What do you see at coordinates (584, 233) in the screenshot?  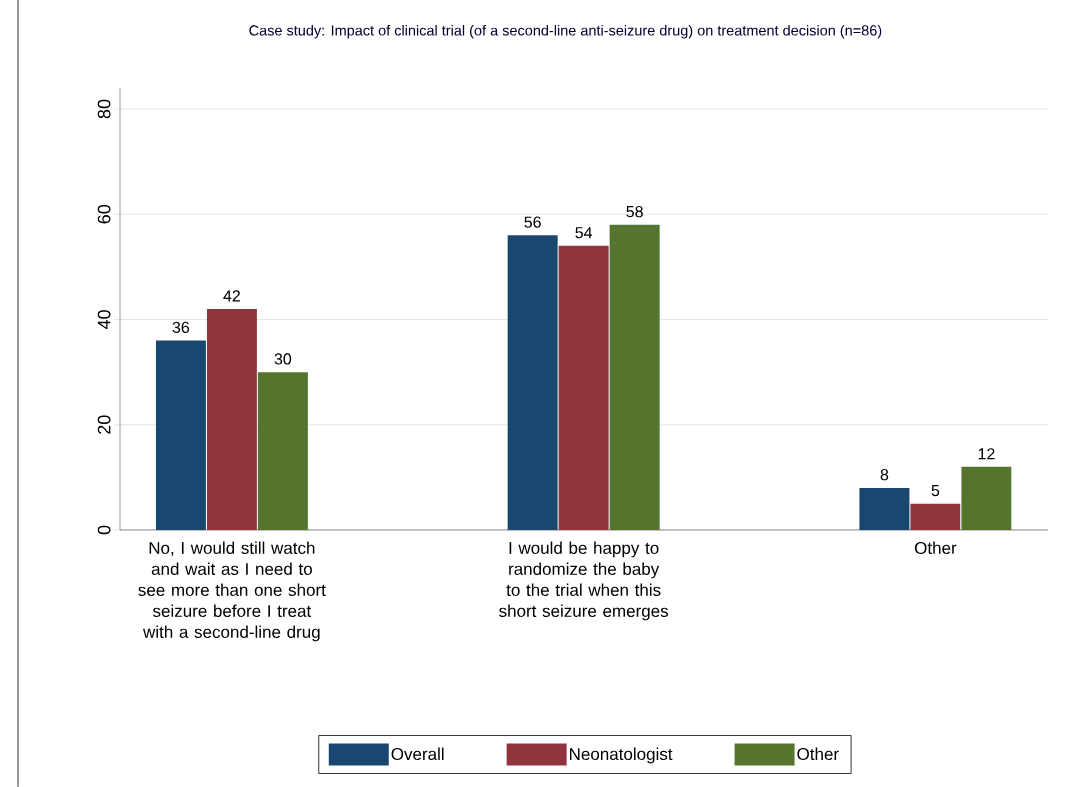 I see `data-label: 54` at bounding box center [584, 233].